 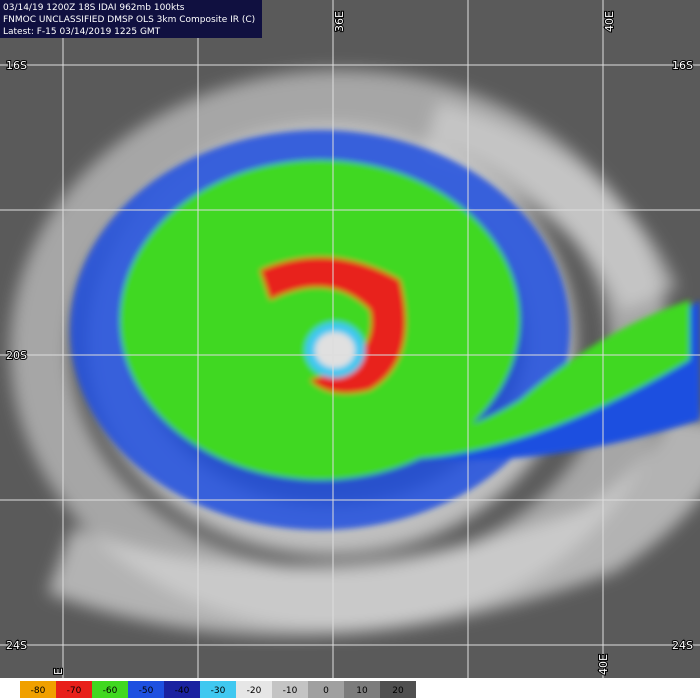 I want to click on colorbar-label: -30, so click(x=218, y=691).